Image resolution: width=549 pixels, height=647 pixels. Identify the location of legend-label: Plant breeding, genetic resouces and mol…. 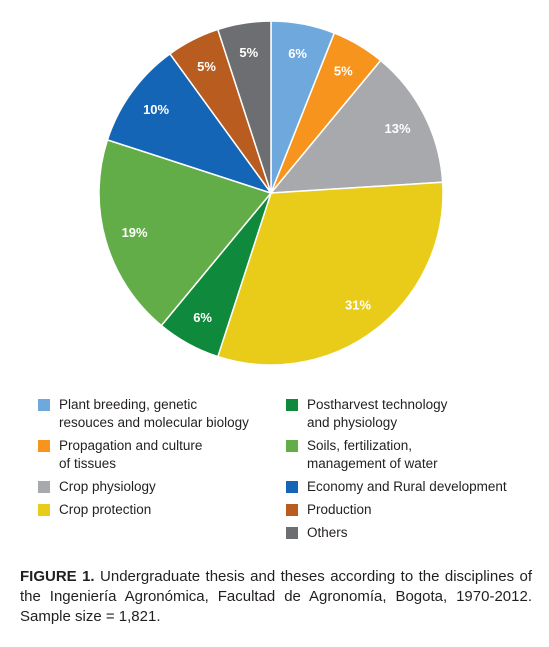
(154, 413).